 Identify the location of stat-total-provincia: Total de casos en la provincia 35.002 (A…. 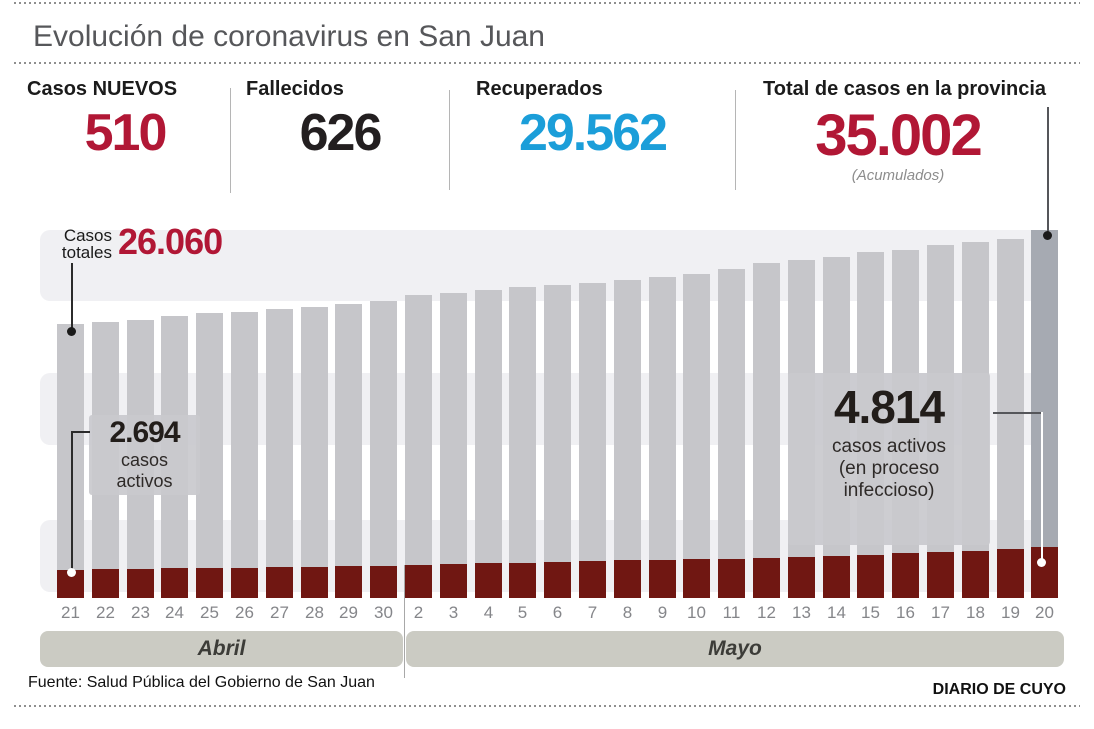
(898, 131).